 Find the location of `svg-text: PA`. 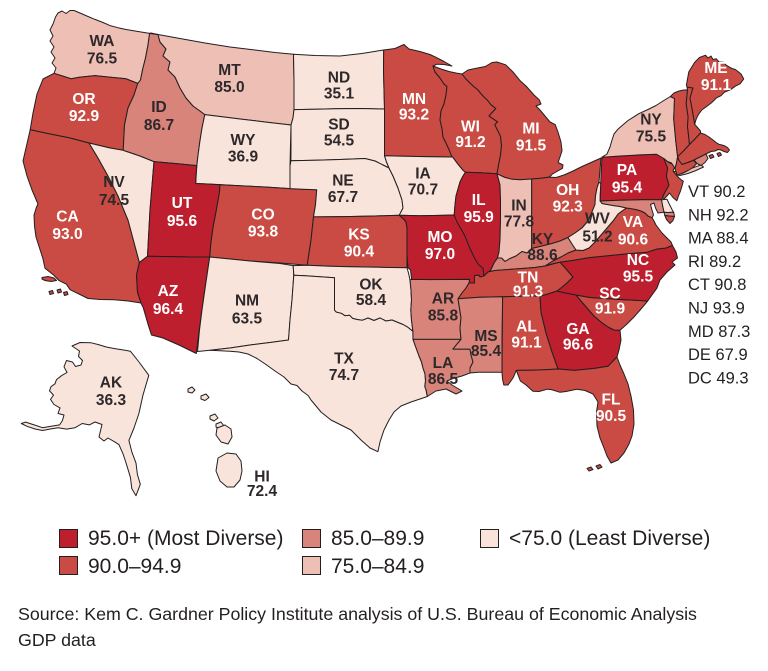

svg-text: PA is located at coordinates (627, 170).